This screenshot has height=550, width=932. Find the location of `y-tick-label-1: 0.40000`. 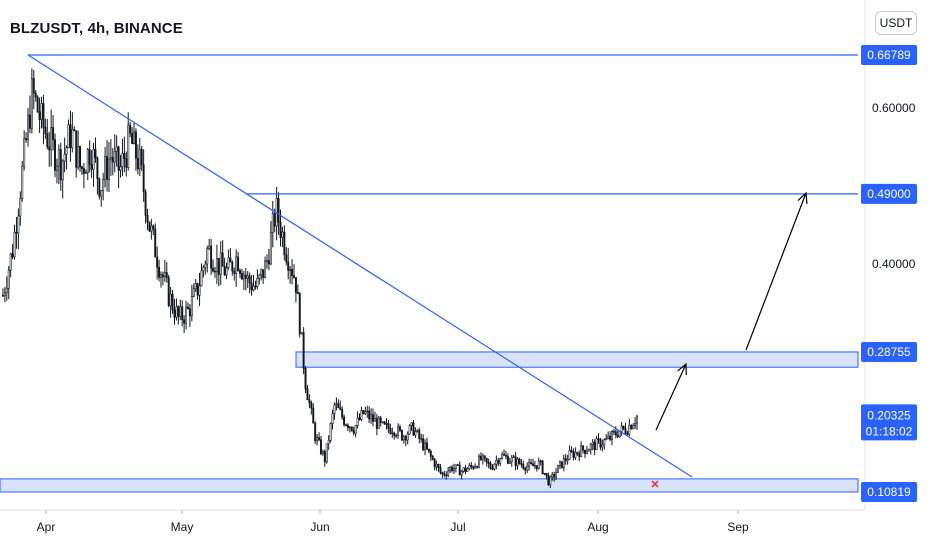

y-tick-label-1: 0.40000 is located at coordinates (894, 264).